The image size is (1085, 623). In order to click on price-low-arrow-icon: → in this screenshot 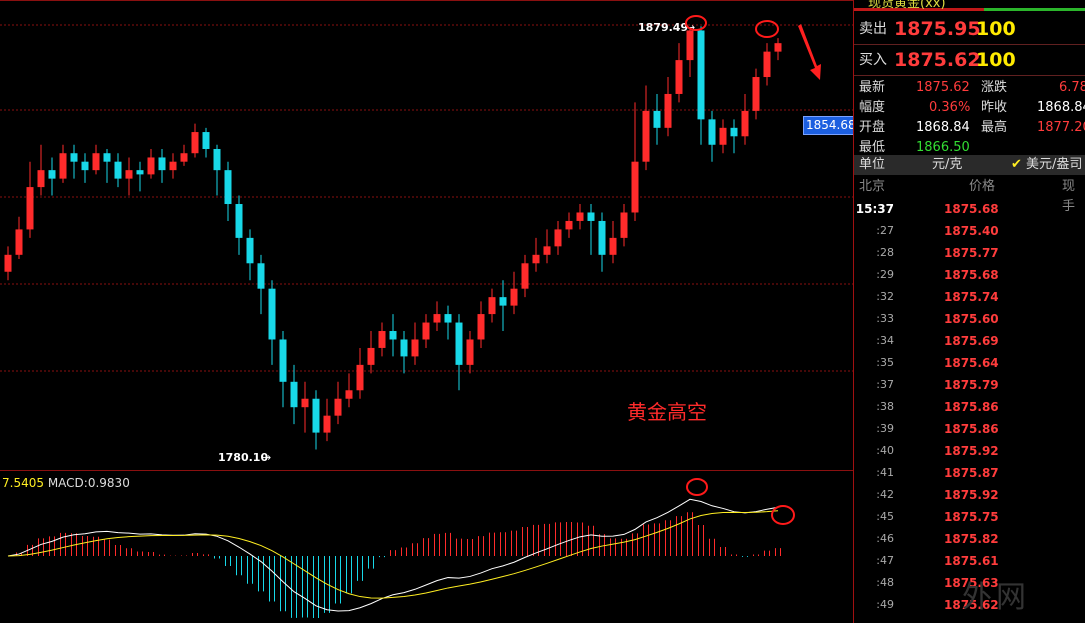, I will do `click(266, 457)`.